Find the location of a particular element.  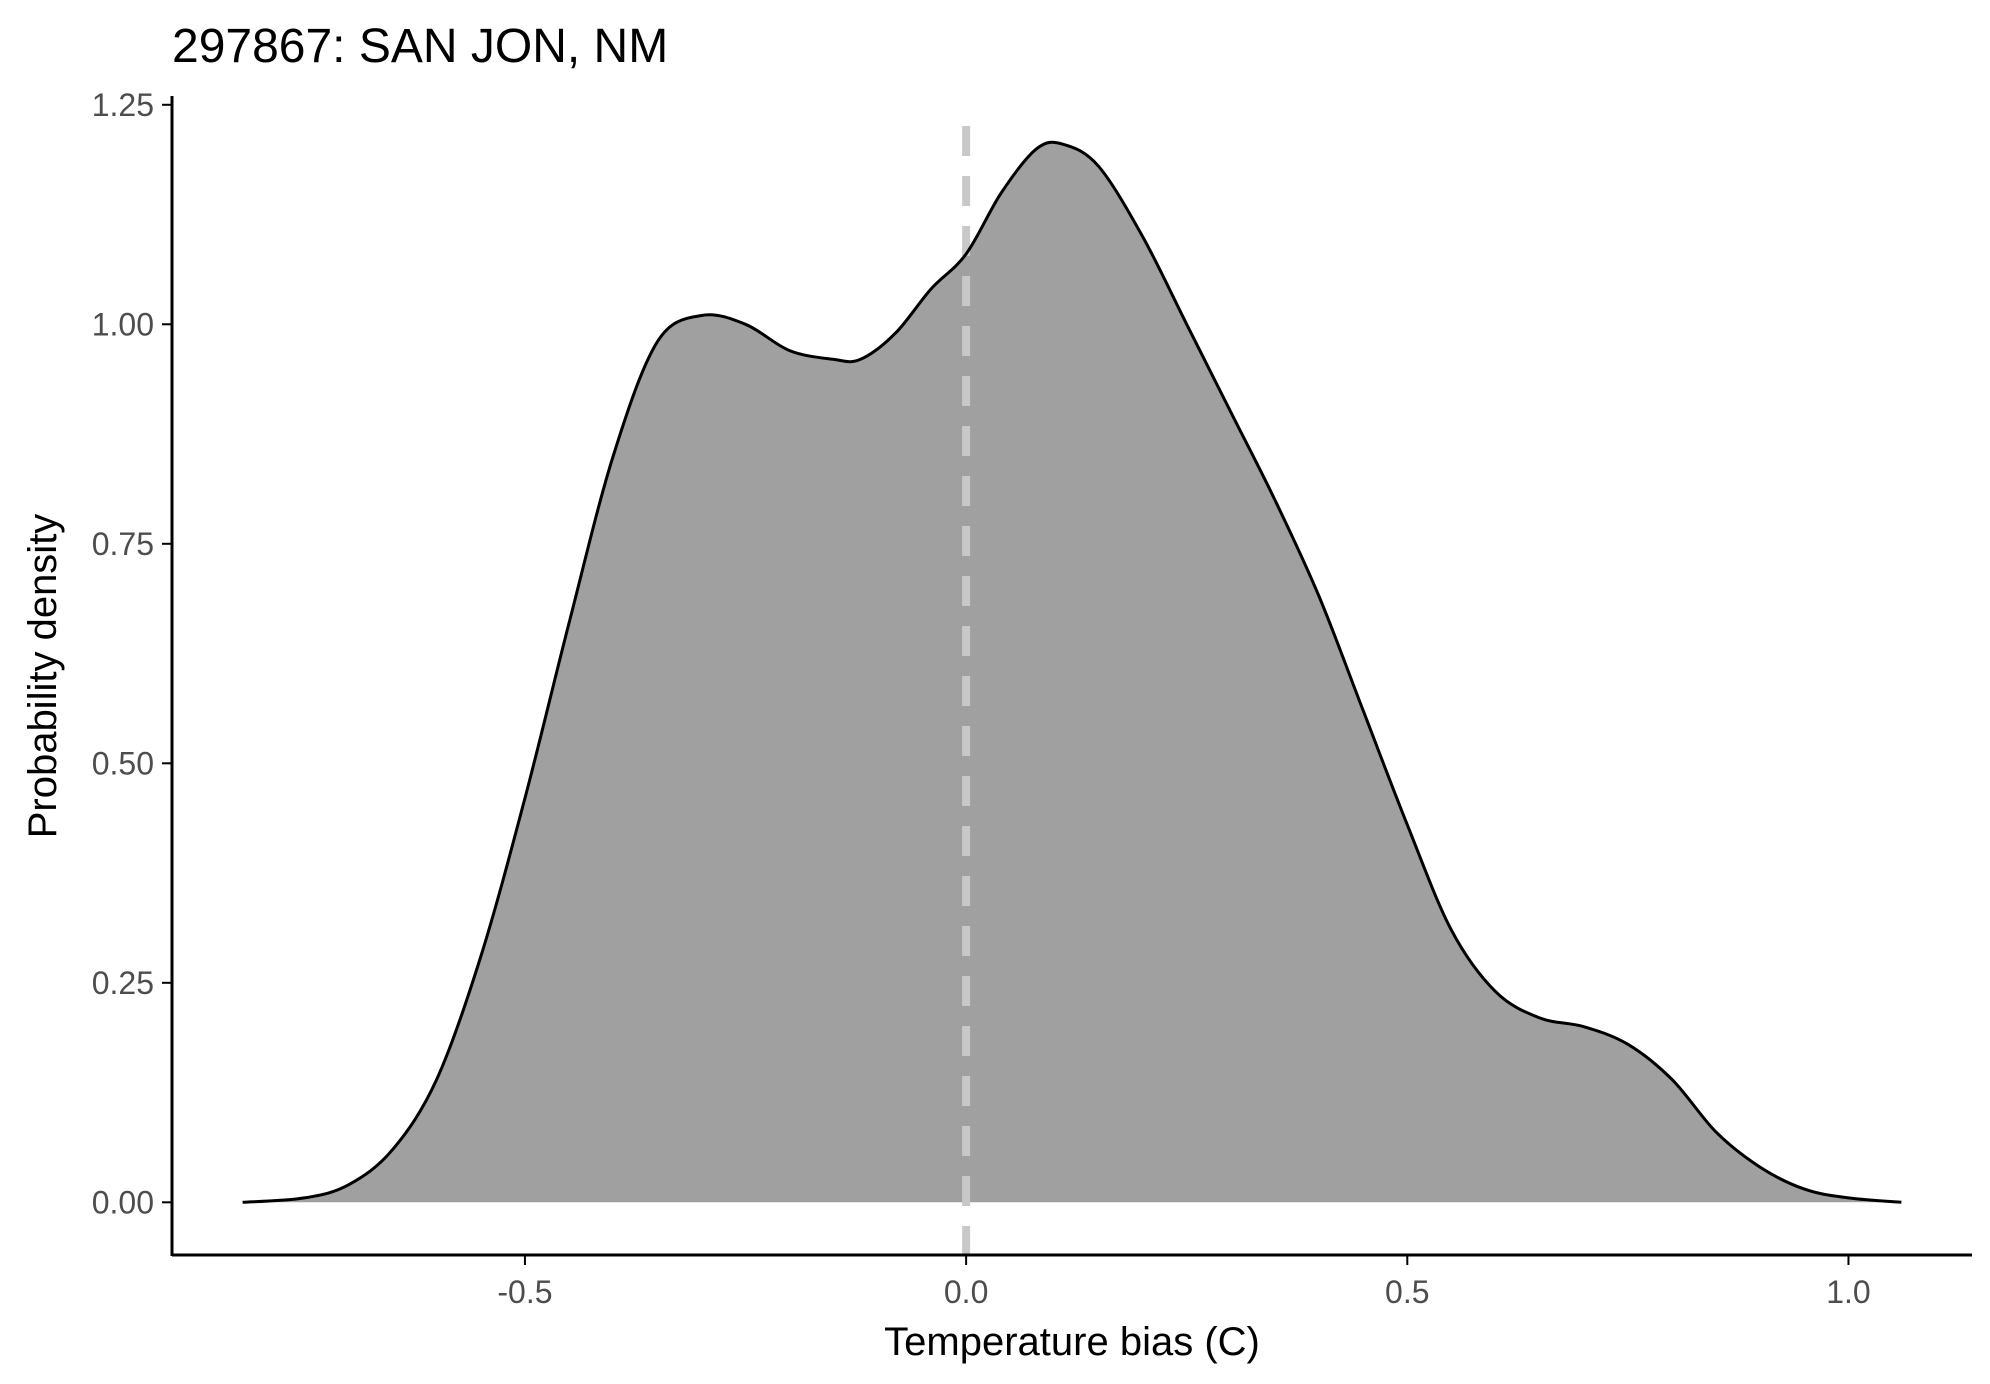

y-axis-ticks: 0.00 0.25 0.50 0.75 1.00 1.25 is located at coordinates (132, 653).